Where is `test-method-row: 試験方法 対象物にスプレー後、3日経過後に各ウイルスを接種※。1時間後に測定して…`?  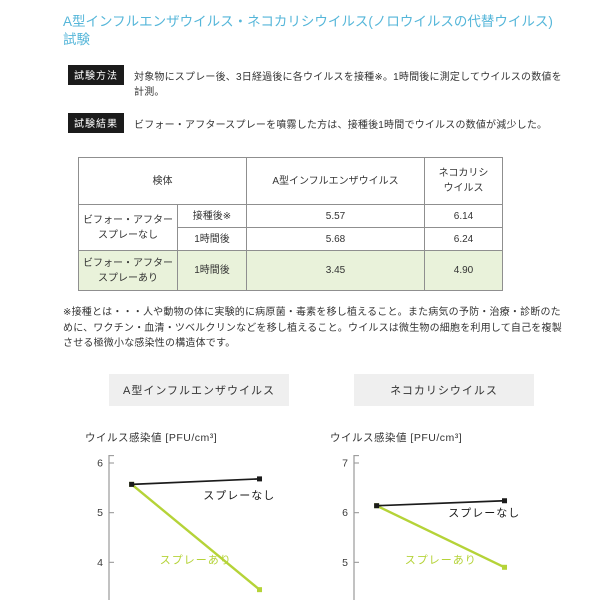
test-method-row: 試験方法 対象物にスプレー後、3日経過後に各ウイルスを接種※。1時間後に測定して… is located at coordinates (315, 81).